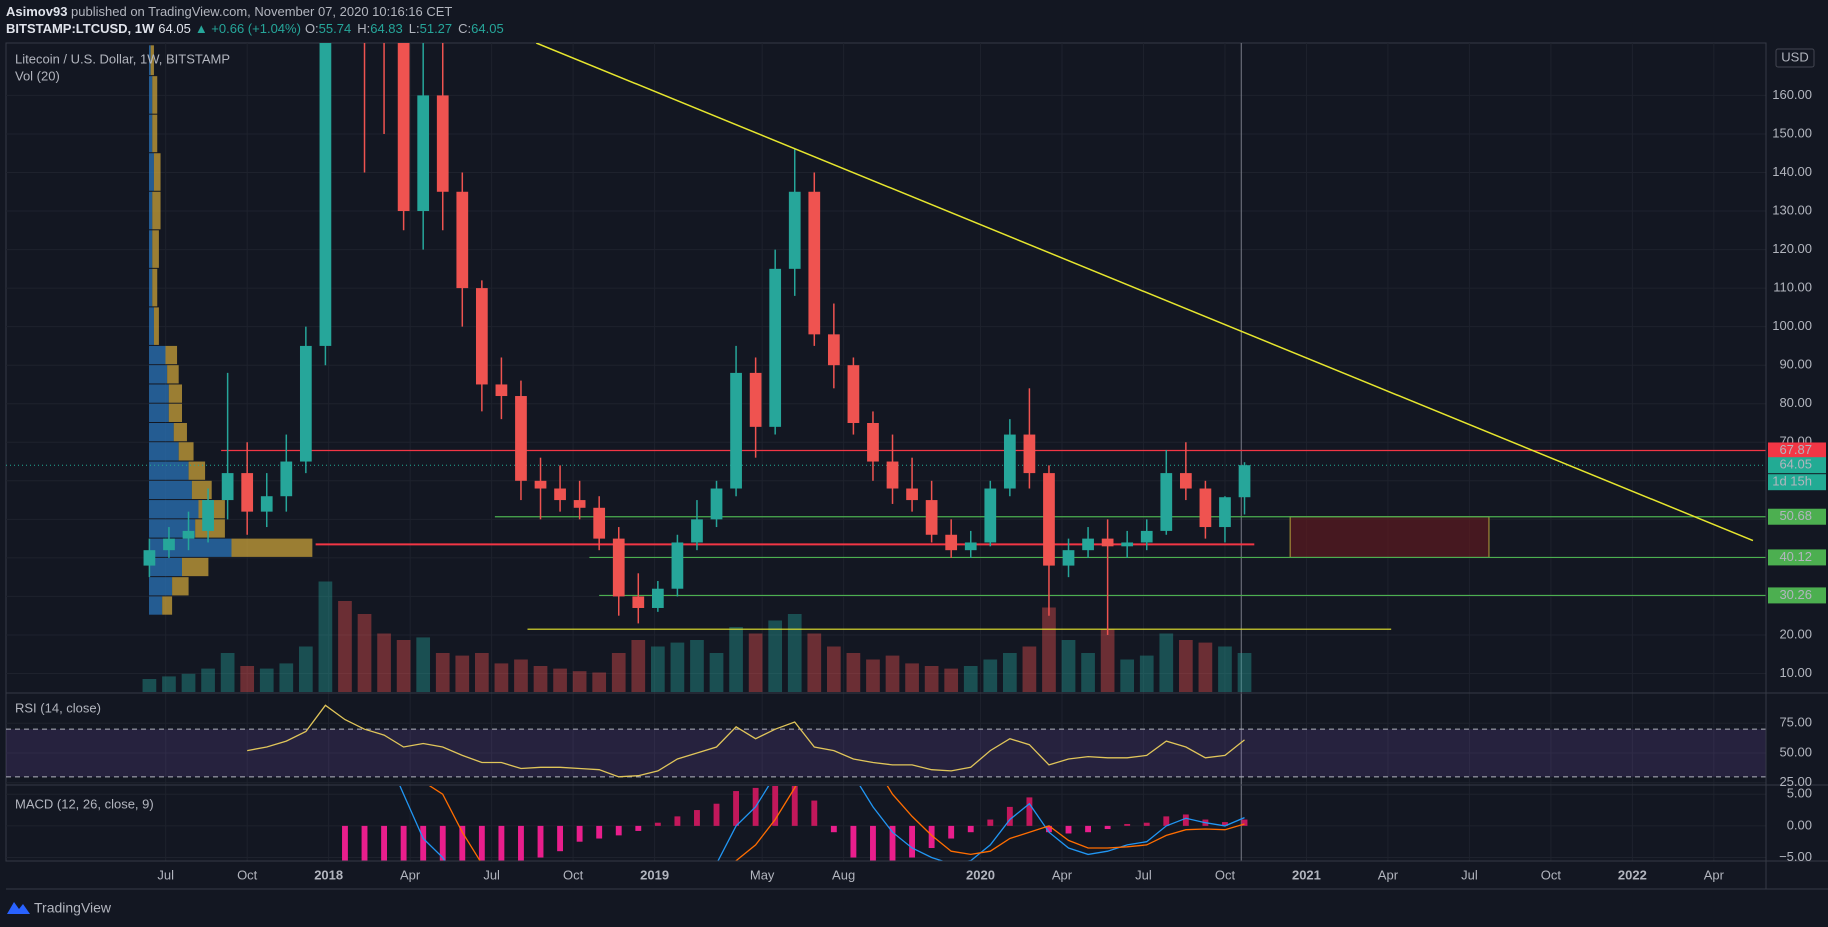 The height and width of the screenshot is (927, 1828). Describe the element at coordinates (1795, 594) in the screenshot. I see `level-tag-label: 30.26` at that location.